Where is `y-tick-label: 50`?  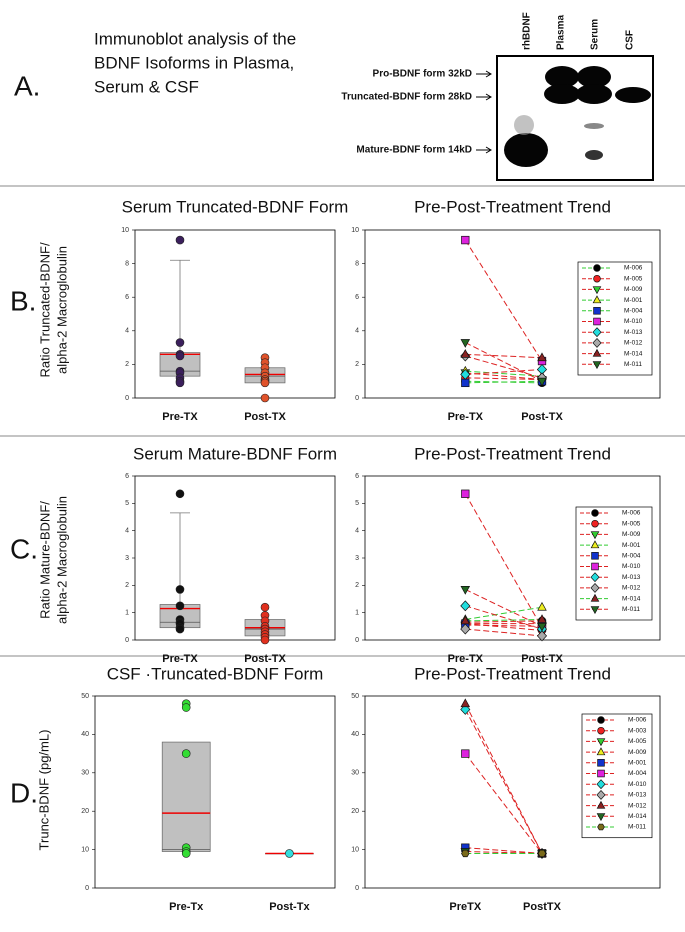 y-tick-label: 50 is located at coordinates (355, 696).